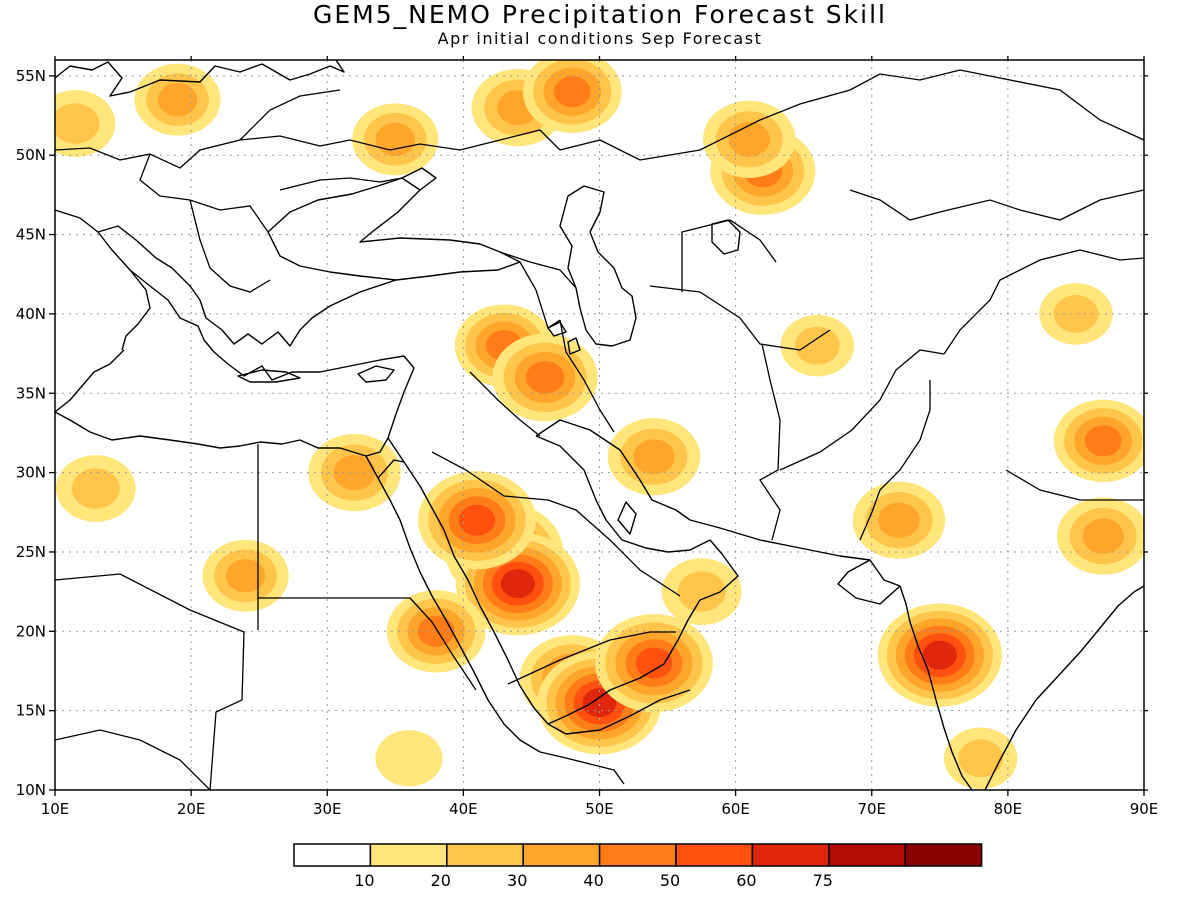 The width and height of the screenshot is (1200, 900). I want to click on border-chad-sudan, so click(227, 710).